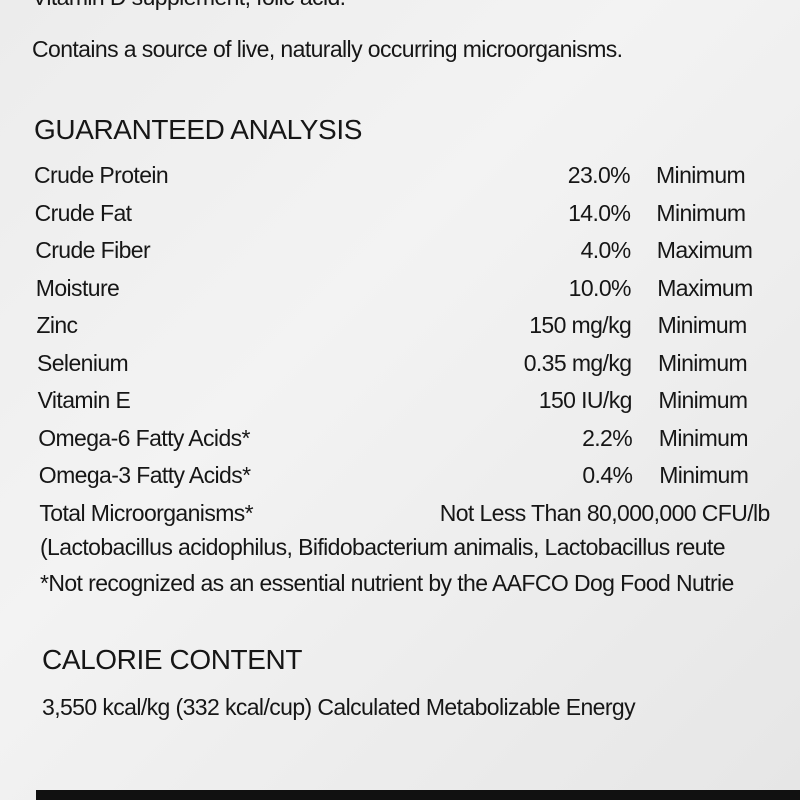  Describe the element at coordinates (144, 475) in the screenshot. I see `nutrient: Omega-3 Fatty Acids*` at that location.